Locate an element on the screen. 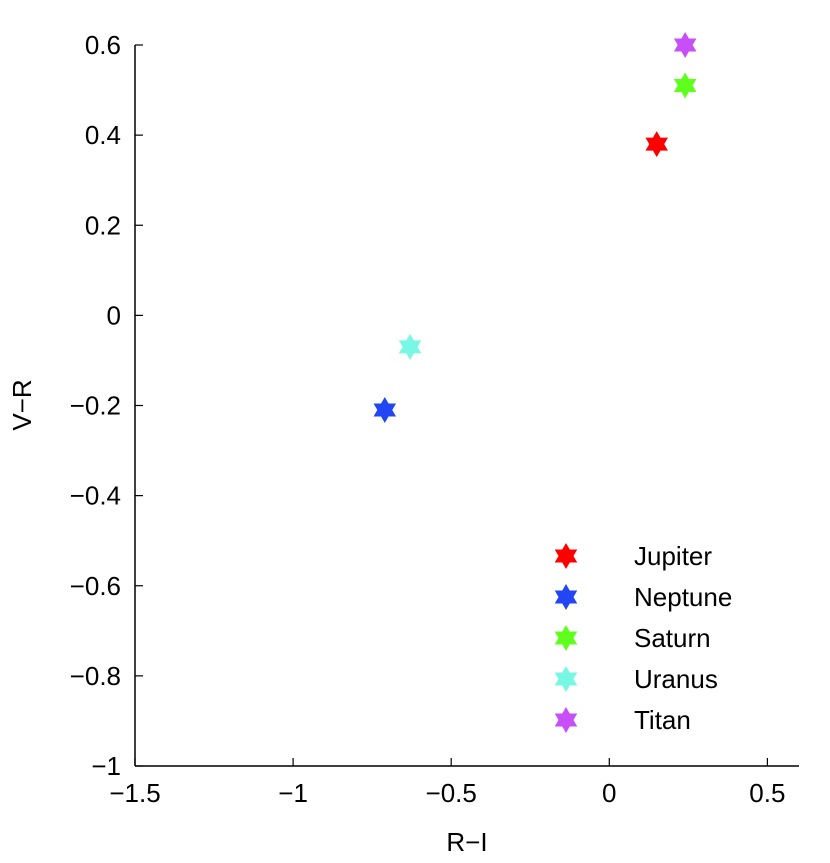  y-tick-label: −0.4 is located at coordinates (95, 496).